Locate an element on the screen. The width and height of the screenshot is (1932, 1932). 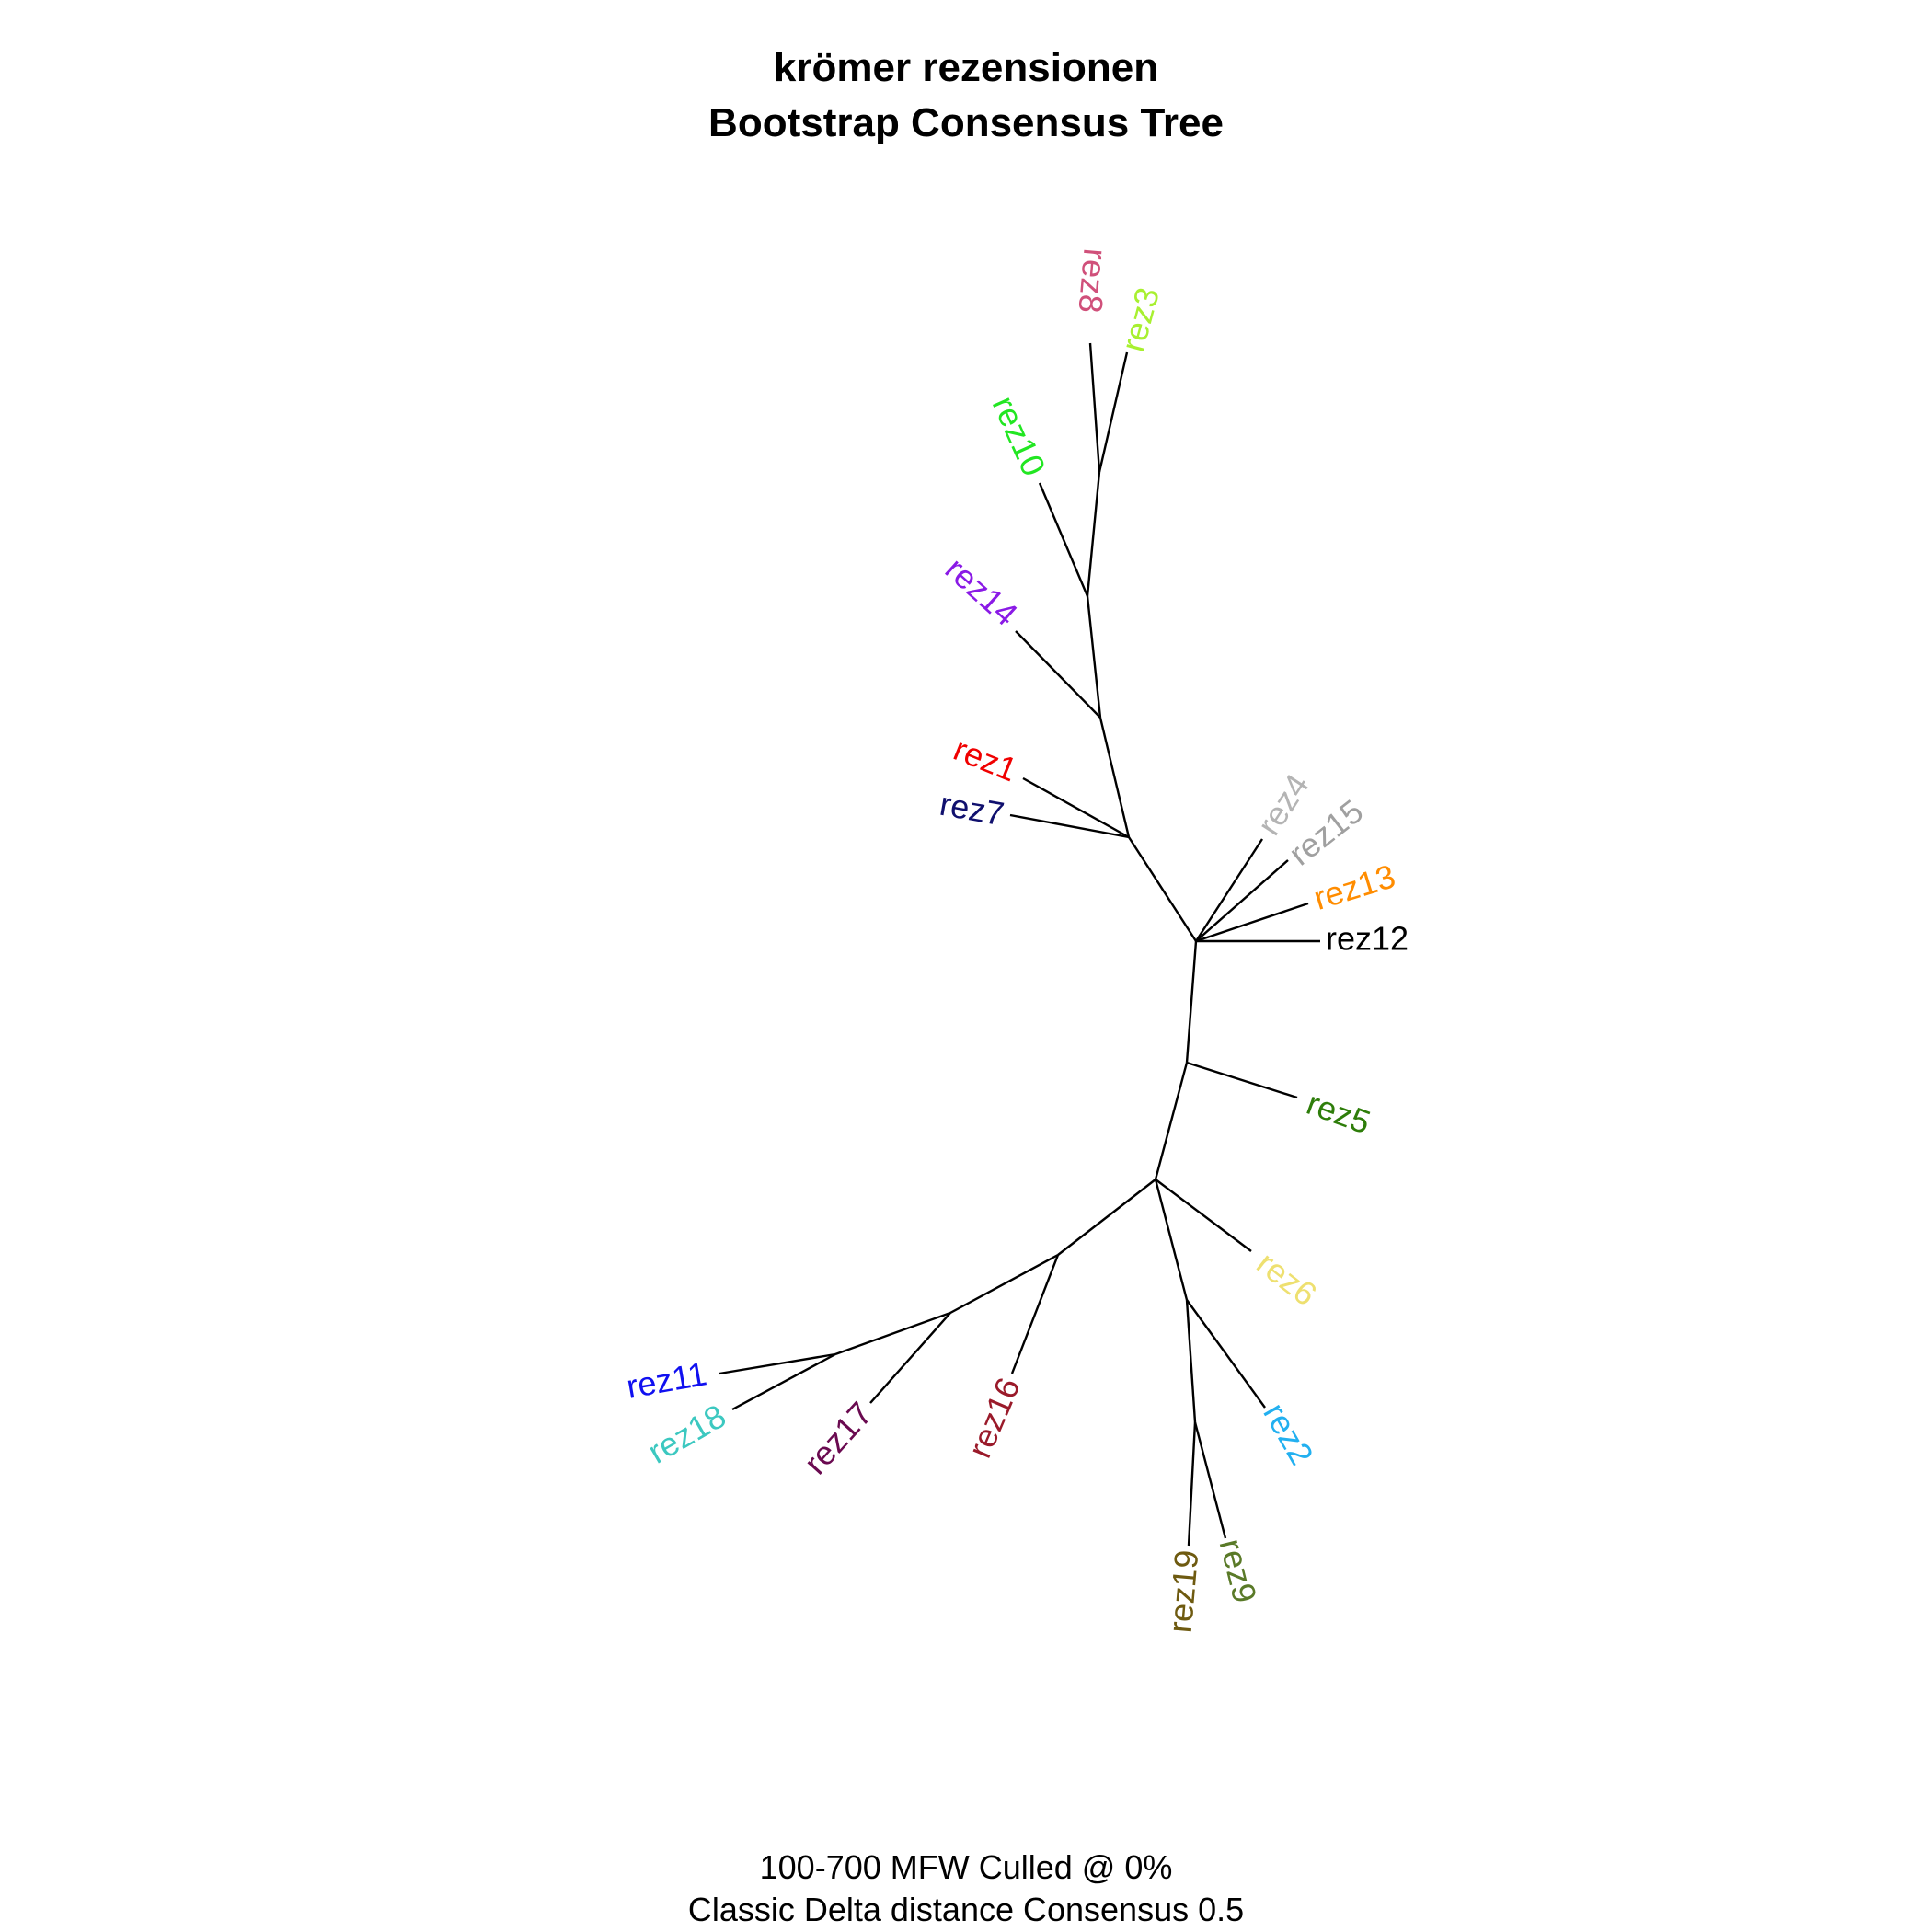
tip-branch-rez1 is located at coordinates (1076, 807).